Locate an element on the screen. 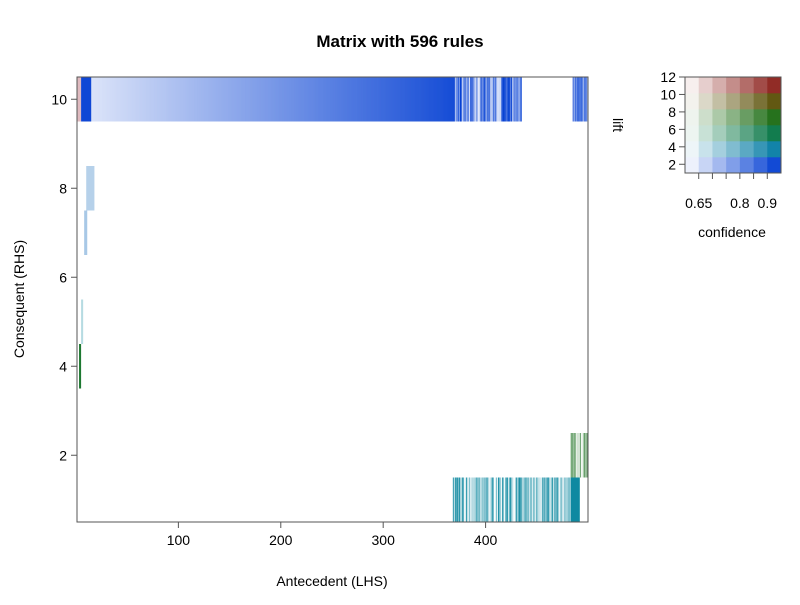 The height and width of the screenshot is (605, 800). y-tick-label: 10 is located at coordinates (59, 99).